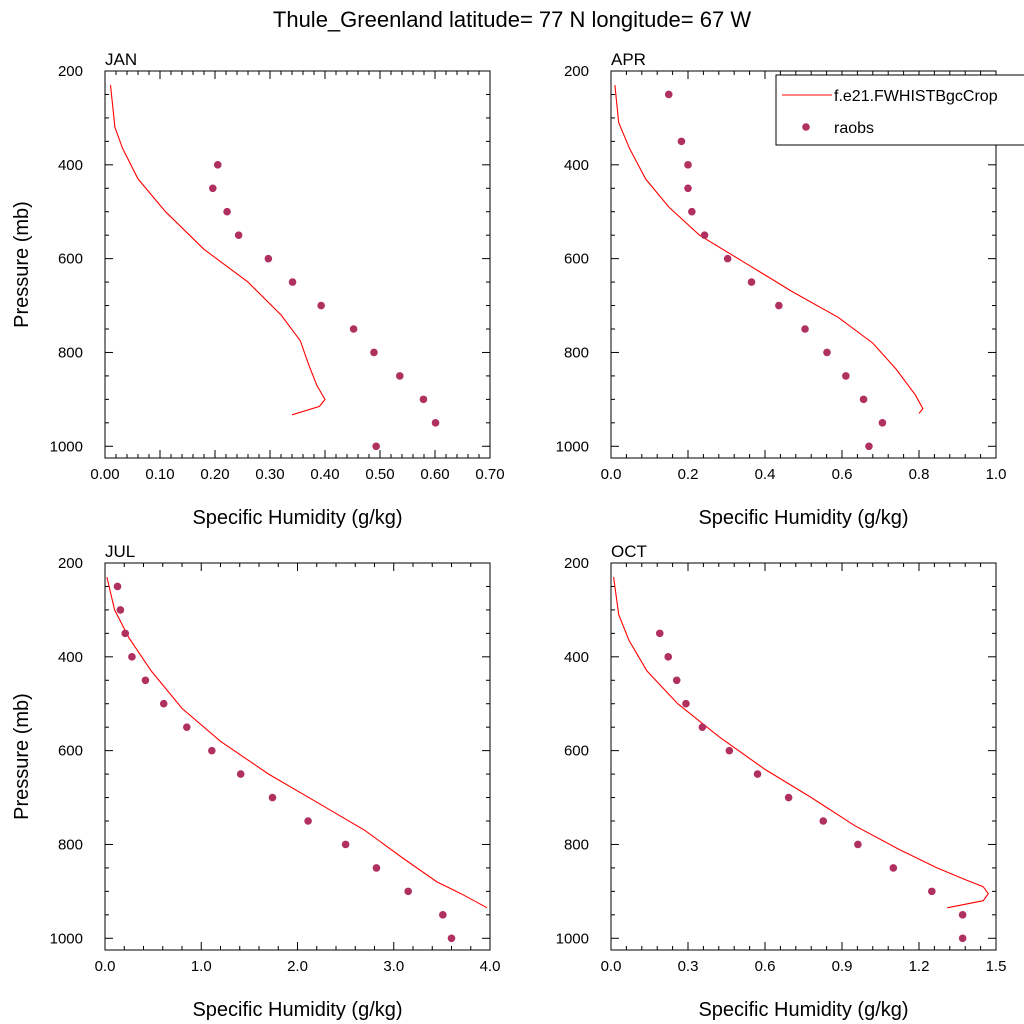 The width and height of the screenshot is (1024, 1024). Describe the element at coordinates (916, 96) in the screenshot. I see `legend-label-model: f.e21.FWHISTBgcCrop` at that location.